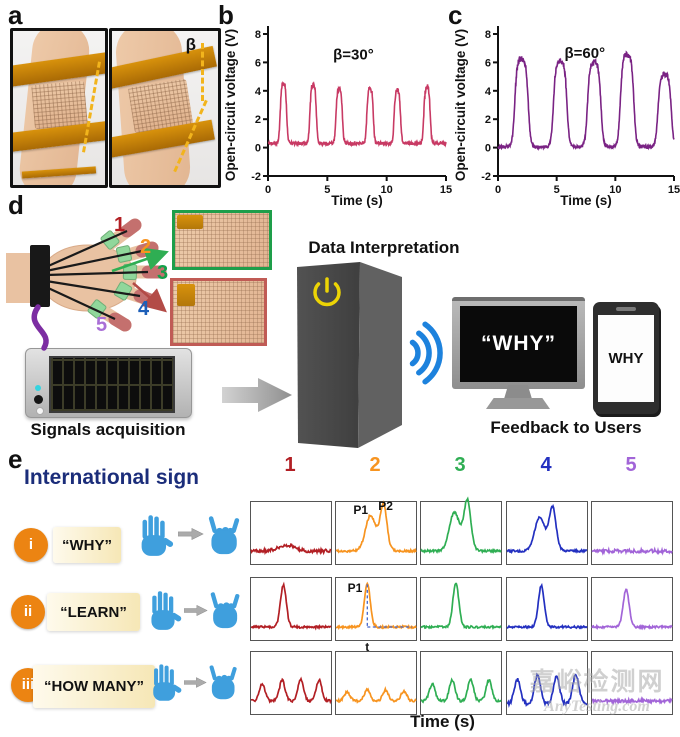 This screenshot has width=680, height=737. I want to click on cable, so click(40, 327).